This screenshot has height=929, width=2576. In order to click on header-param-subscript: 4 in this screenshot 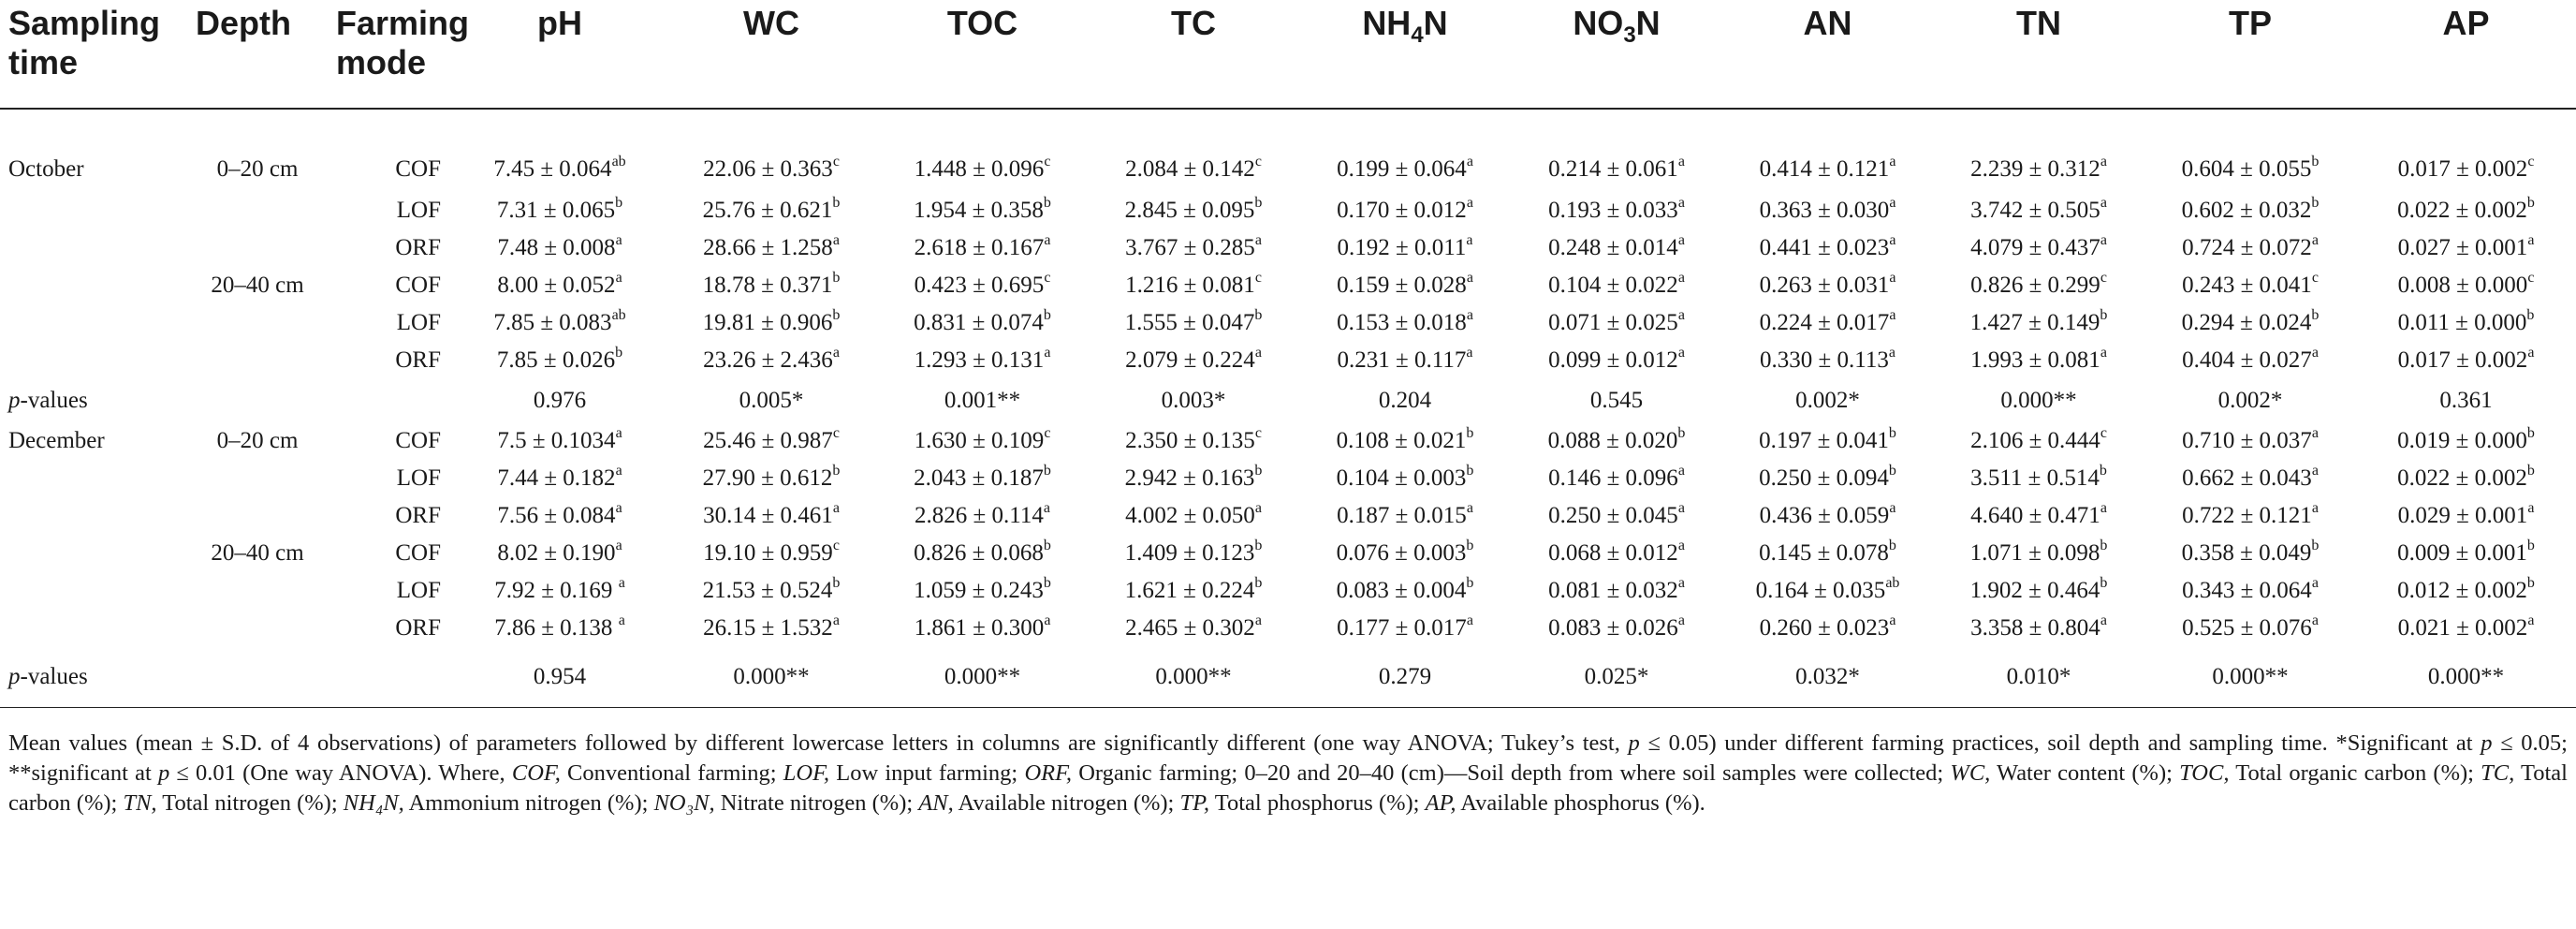, I will do `click(1417, 35)`.